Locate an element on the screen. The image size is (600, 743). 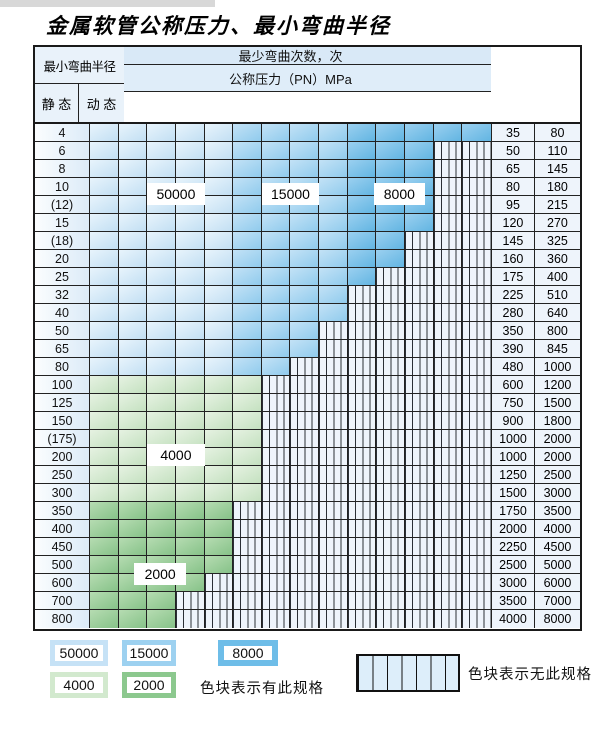
dynamic-radius-cell: 215 is located at coordinates (557, 204).